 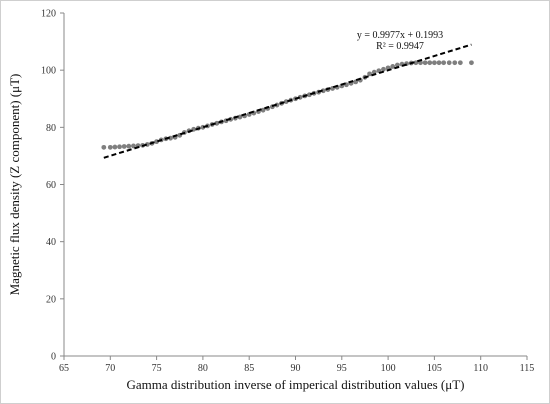 What do you see at coordinates (400, 35) in the screenshot?
I see `trendline-equation: y = 0.9977x + 0.1993` at bounding box center [400, 35].